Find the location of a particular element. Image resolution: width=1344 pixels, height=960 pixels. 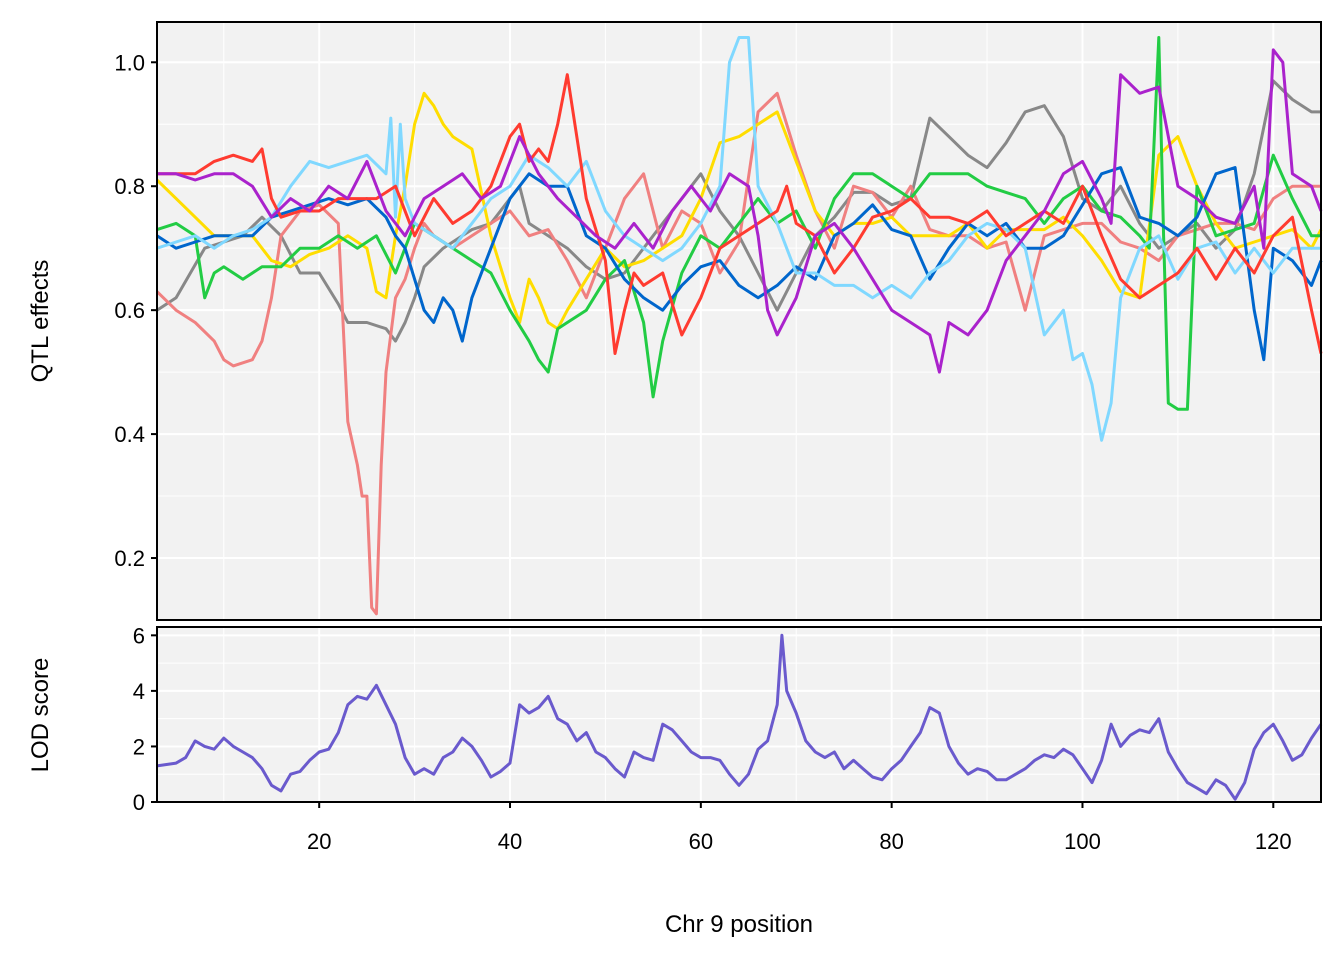

lod-y-axis-title: LOD score is located at coordinates (40, 715).